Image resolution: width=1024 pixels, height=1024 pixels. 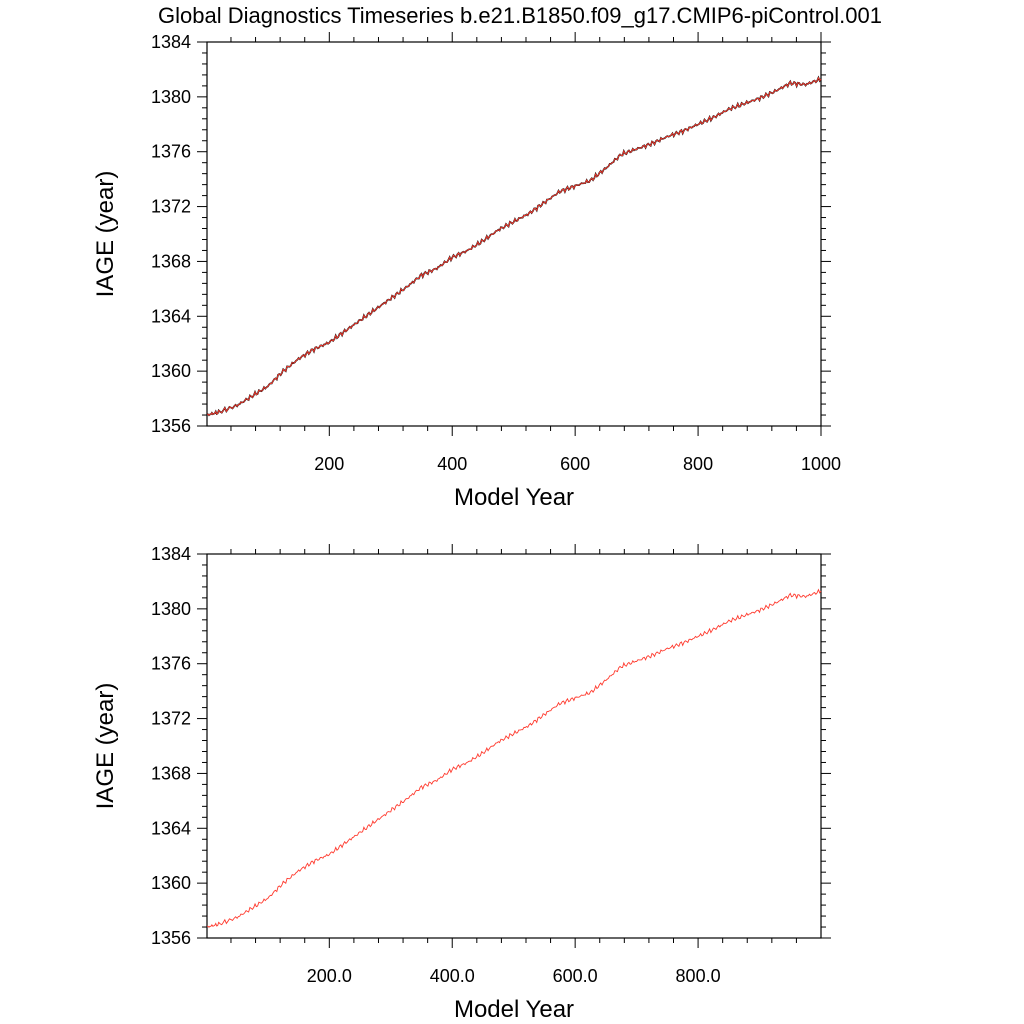 What do you see at coordinates (821, 464) in the screenshot?
I see `x-tick-label: 1000` at bounding box center [821, 464].